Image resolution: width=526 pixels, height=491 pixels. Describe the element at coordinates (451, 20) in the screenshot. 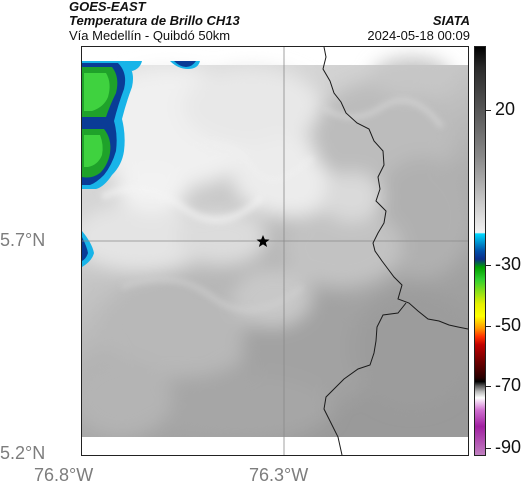

I see `source-label: SIATA` at that location.